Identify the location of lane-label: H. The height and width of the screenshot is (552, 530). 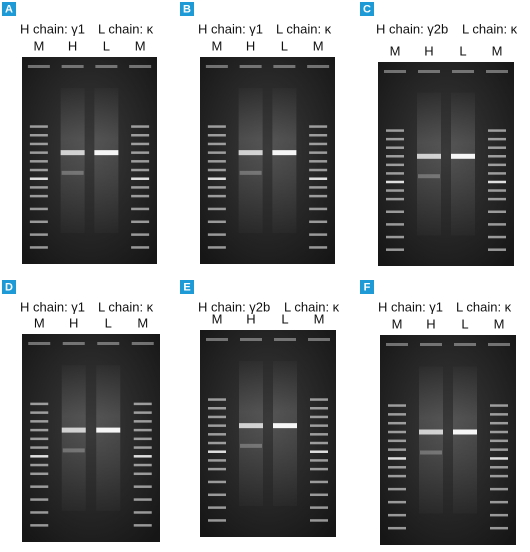
(250, 45).